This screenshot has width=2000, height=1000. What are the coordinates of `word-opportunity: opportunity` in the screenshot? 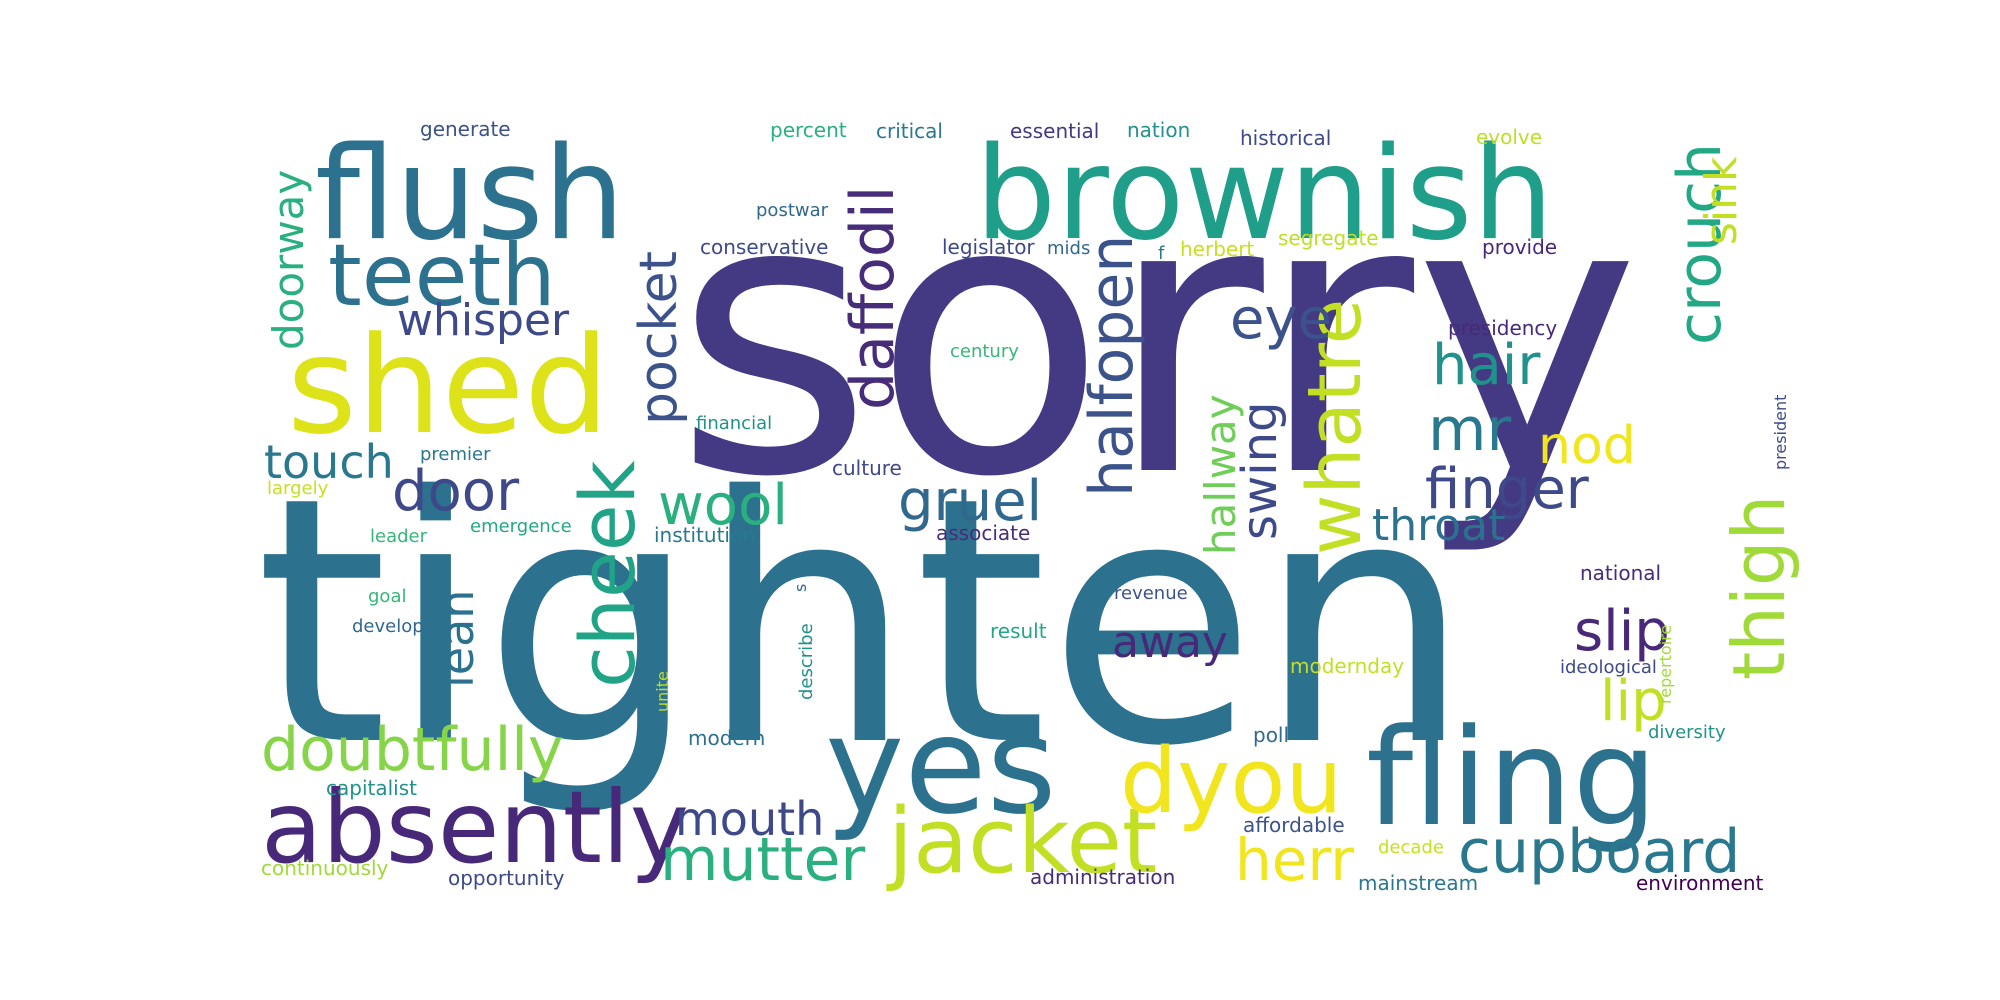 It's located at (506, 878).